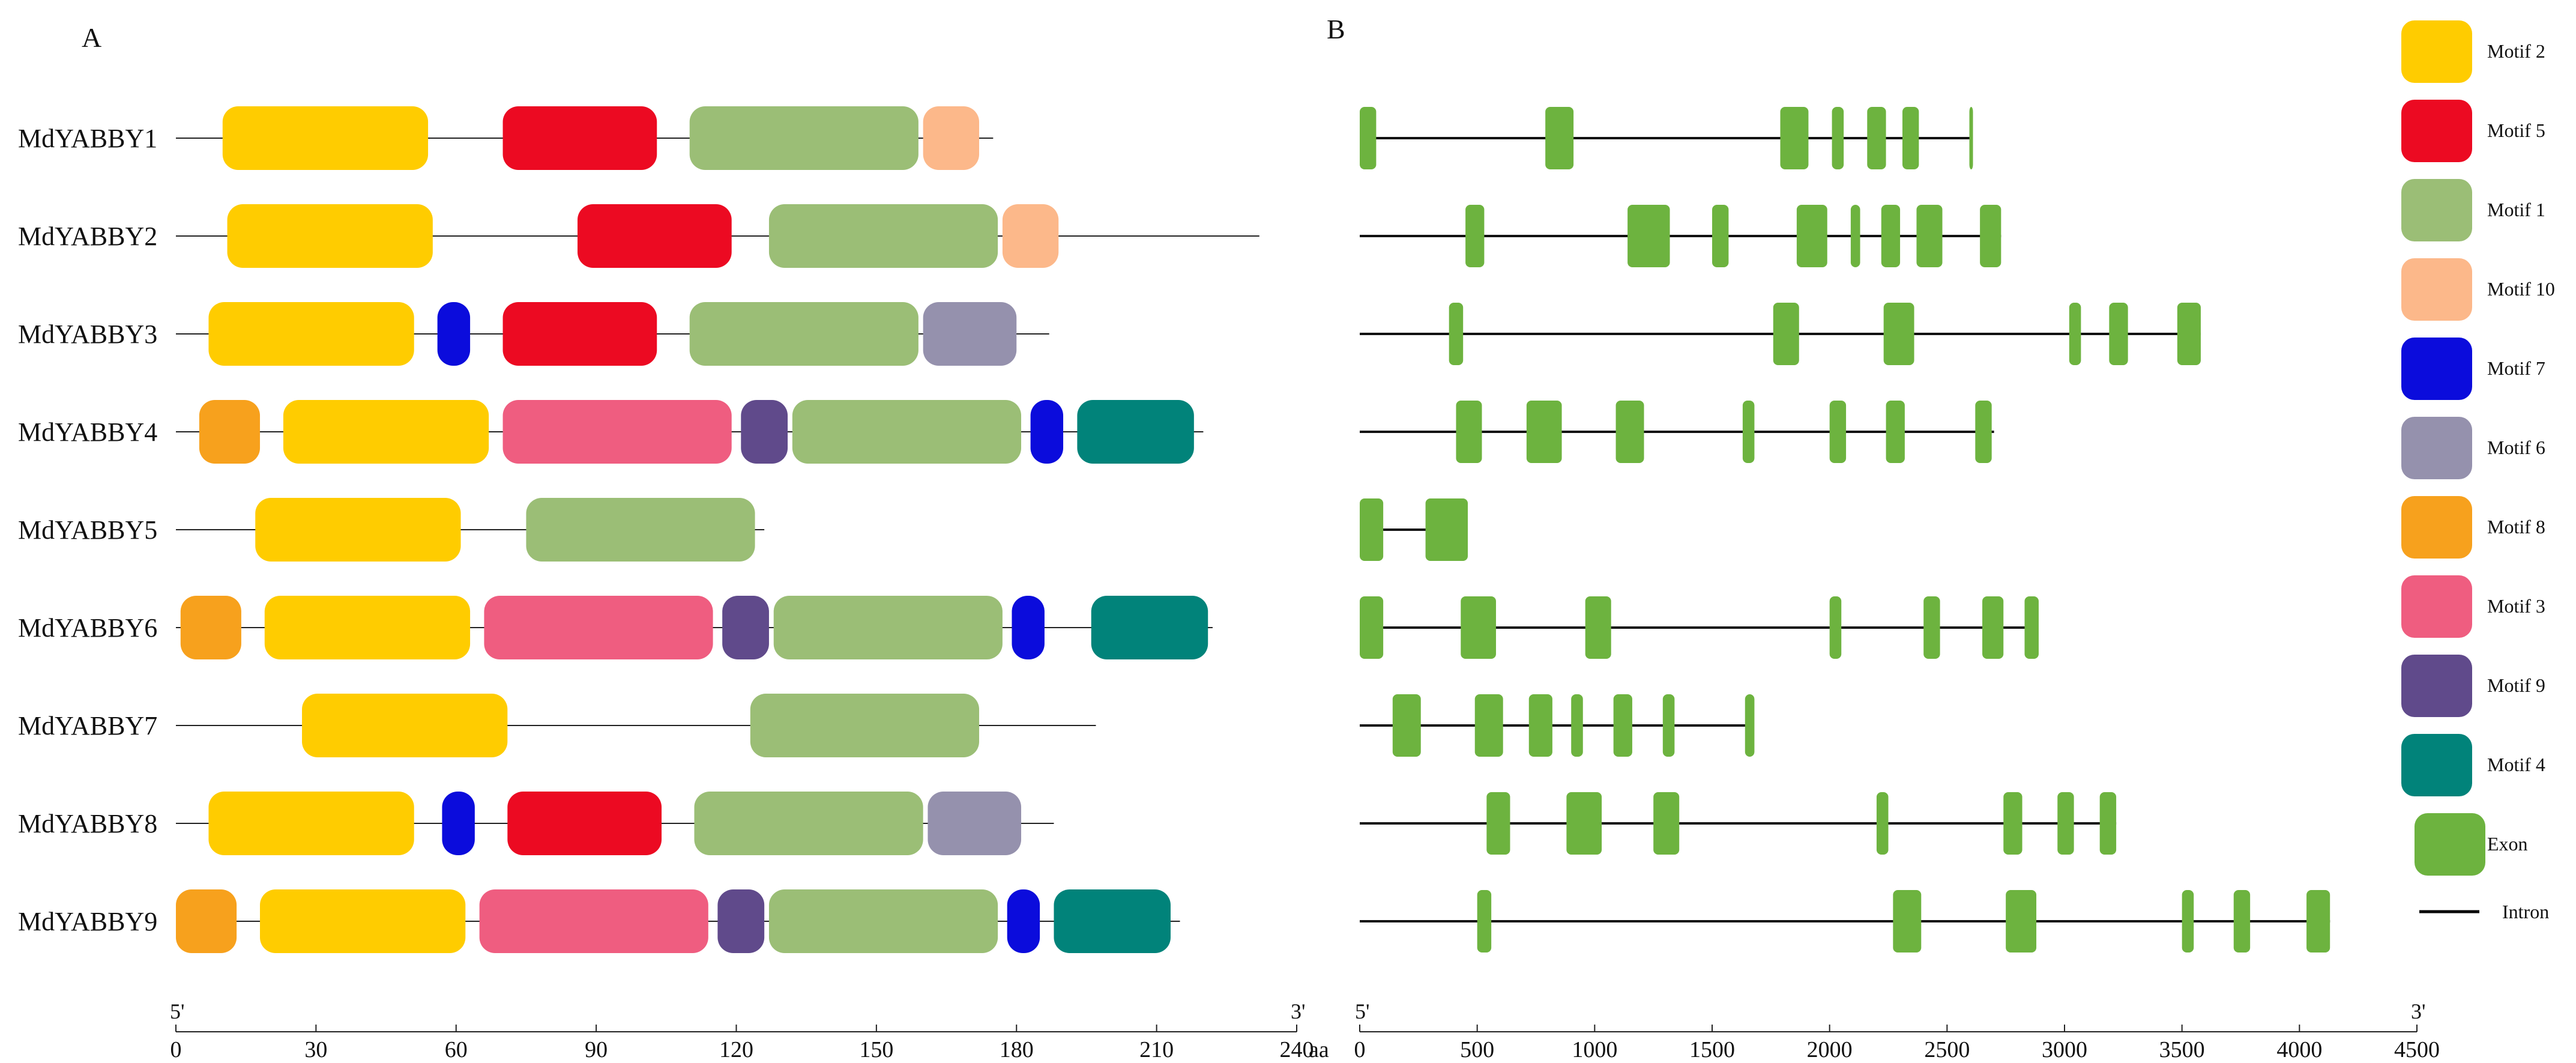  What do you see at coordinates (315, 1049) in the screenshot?
I see `tick-label: 30` at bounding box center [315, 1049].